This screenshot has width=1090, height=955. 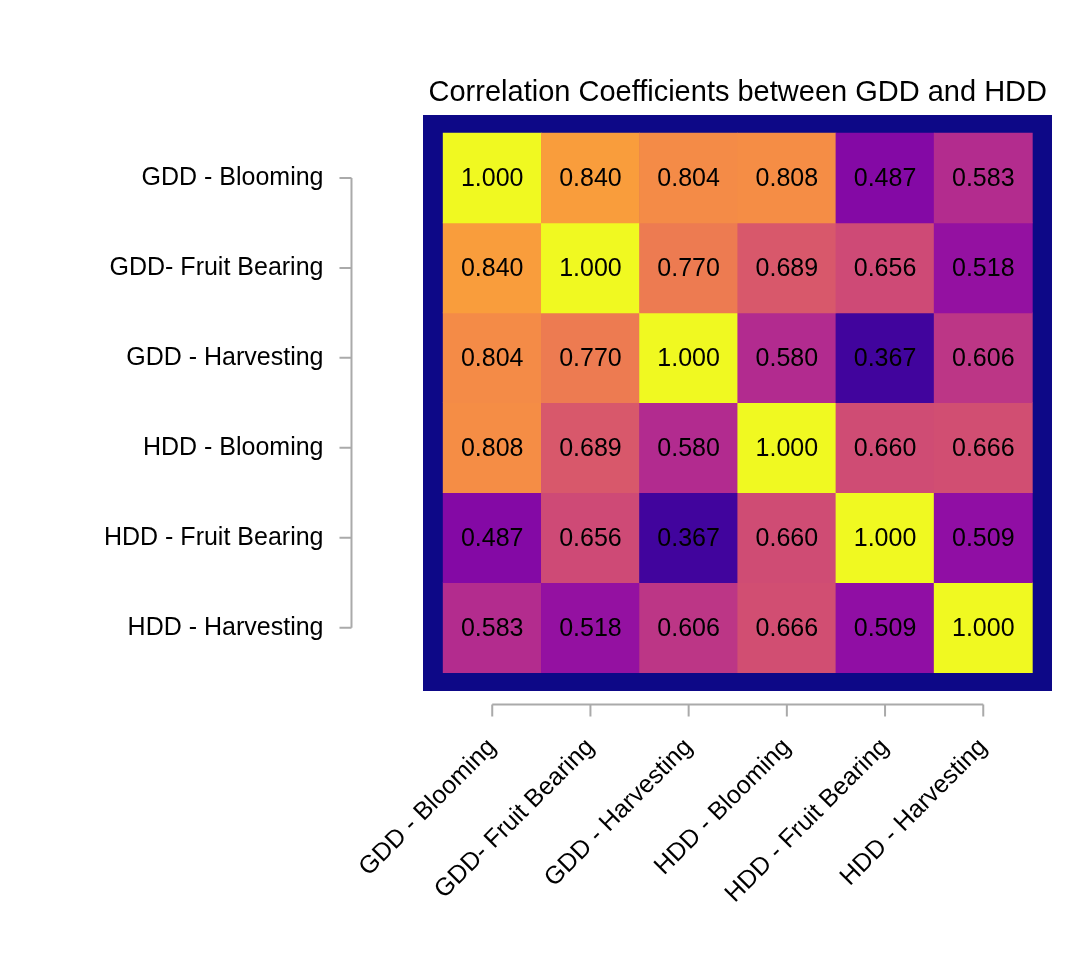 I want to click on y-tick-label: HDD - Blooming, so click(x=233, y=445).